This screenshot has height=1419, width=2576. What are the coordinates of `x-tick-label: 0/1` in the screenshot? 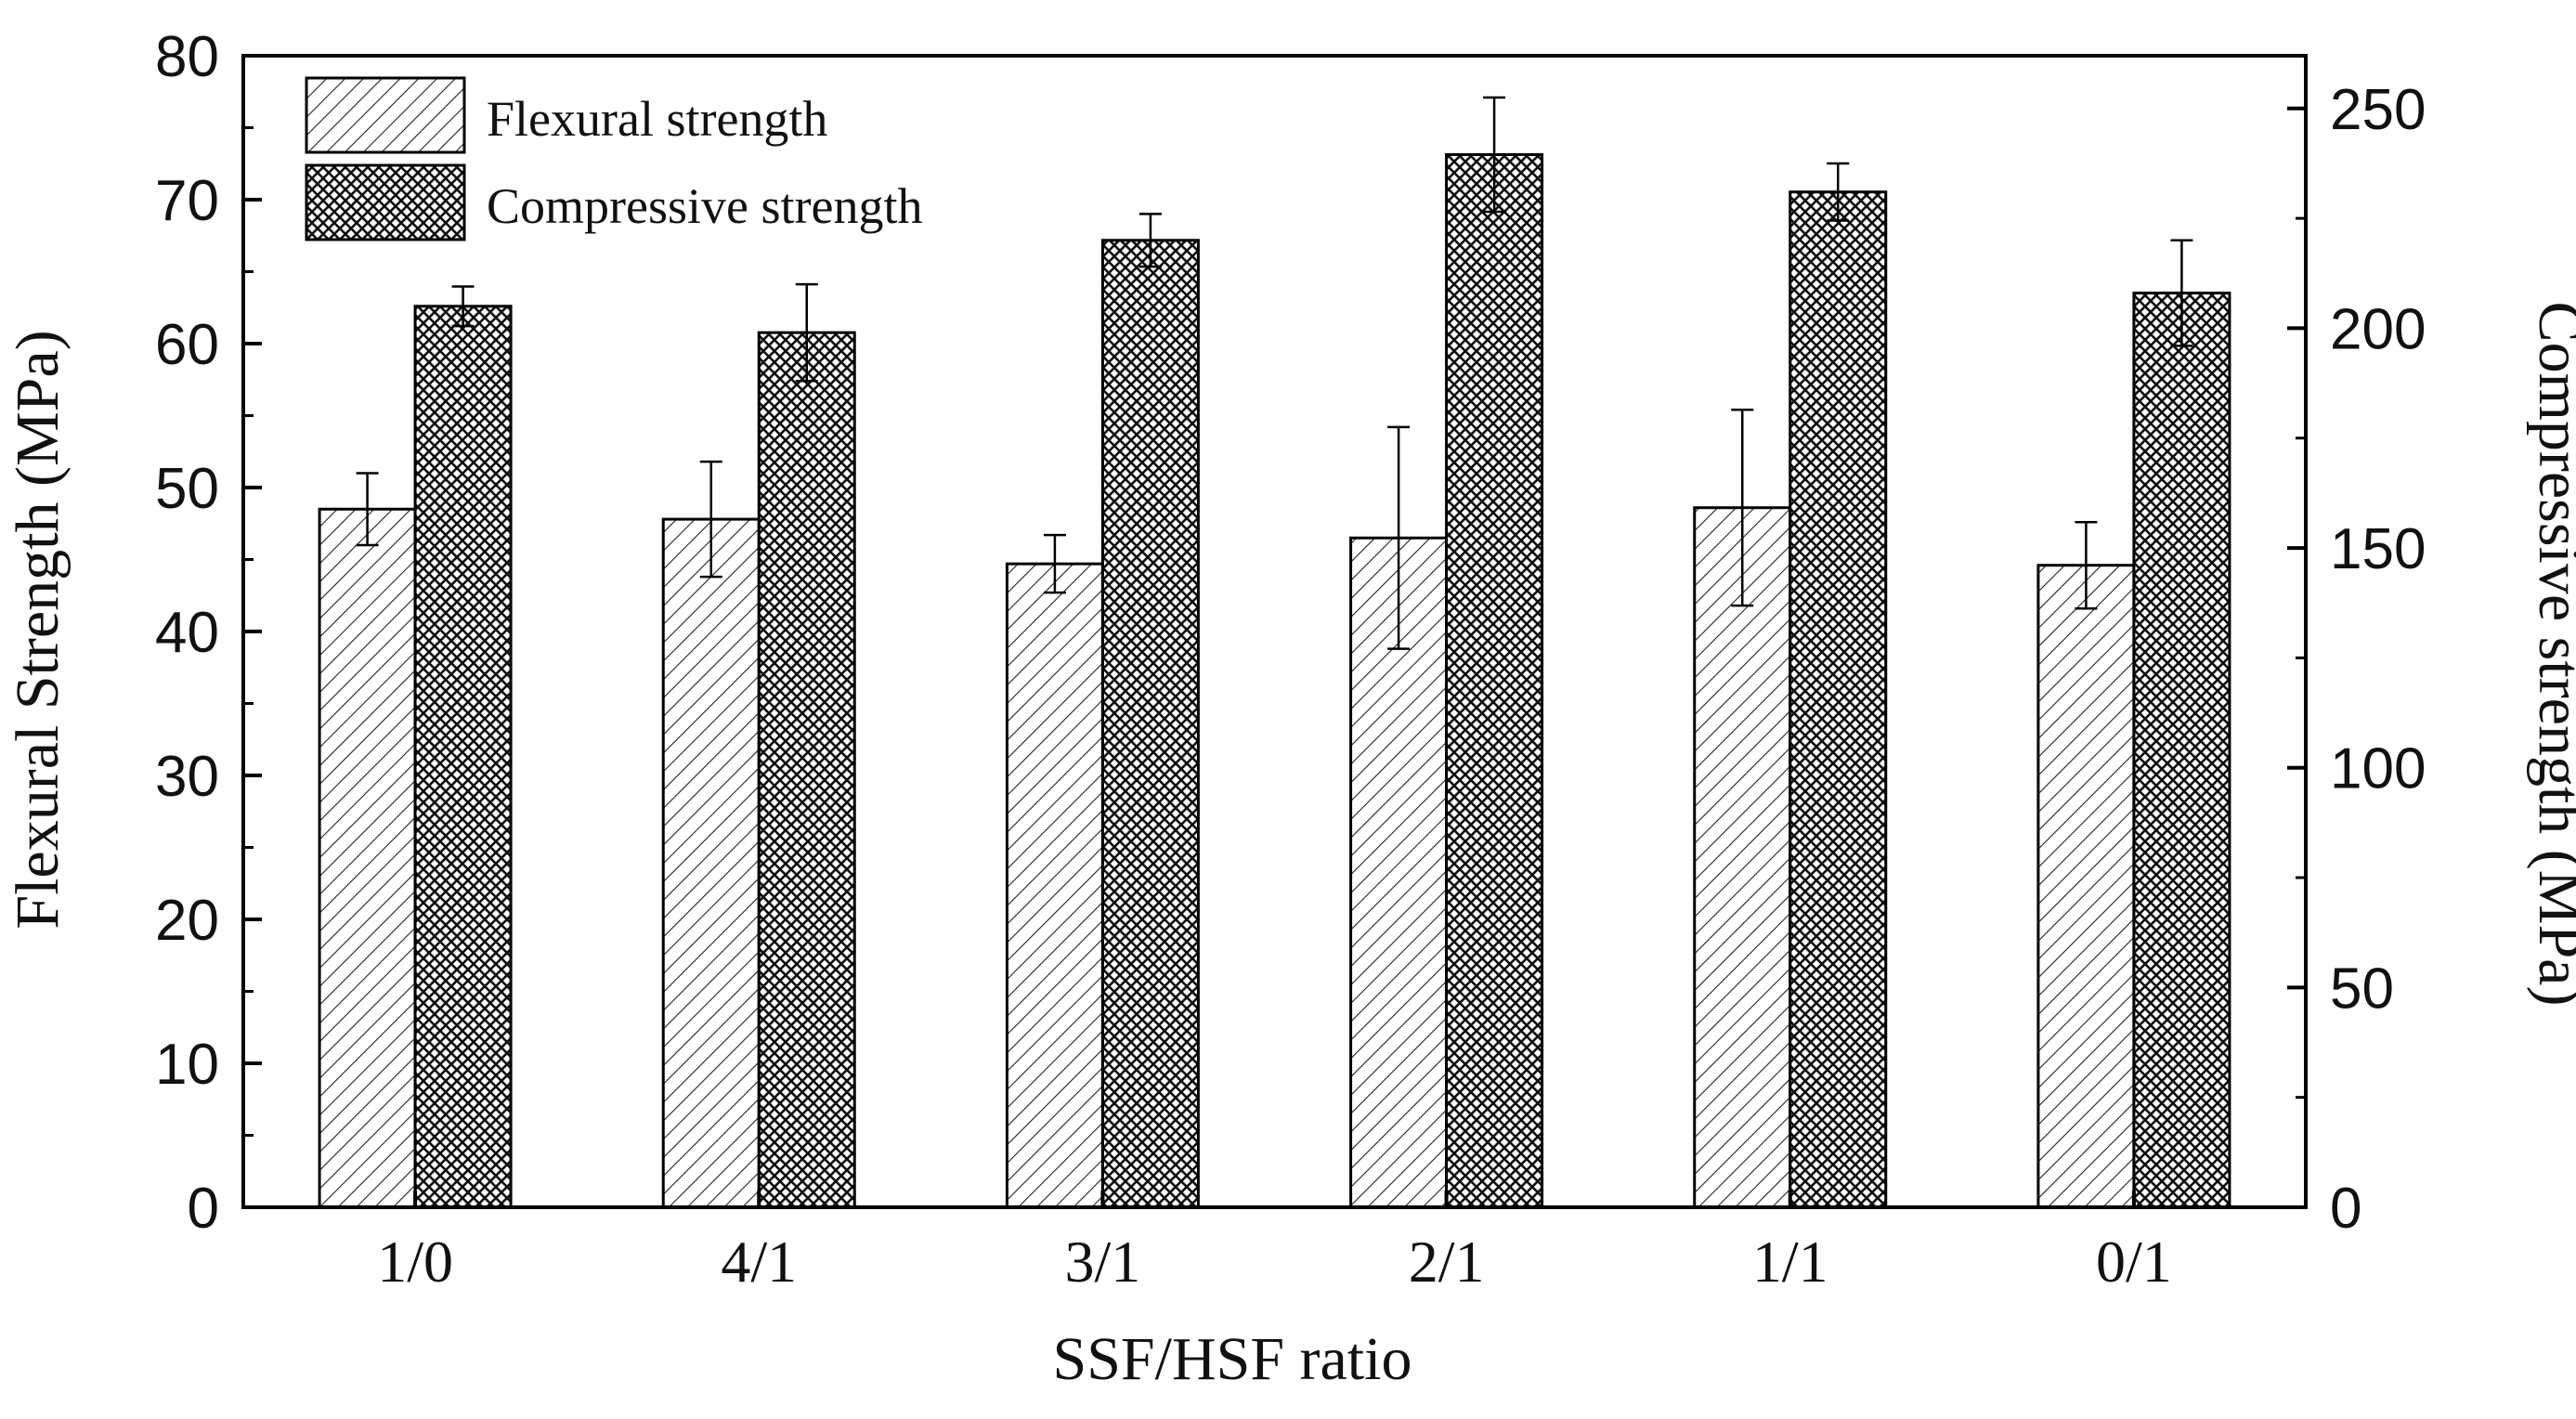 It's located at (2134, 1262).